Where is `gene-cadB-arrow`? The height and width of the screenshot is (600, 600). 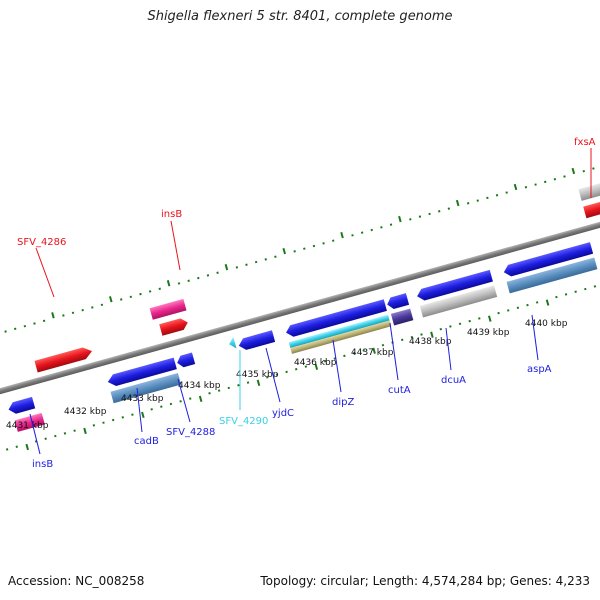
gene-cadB-arrow is located at coordinates (141, 372).